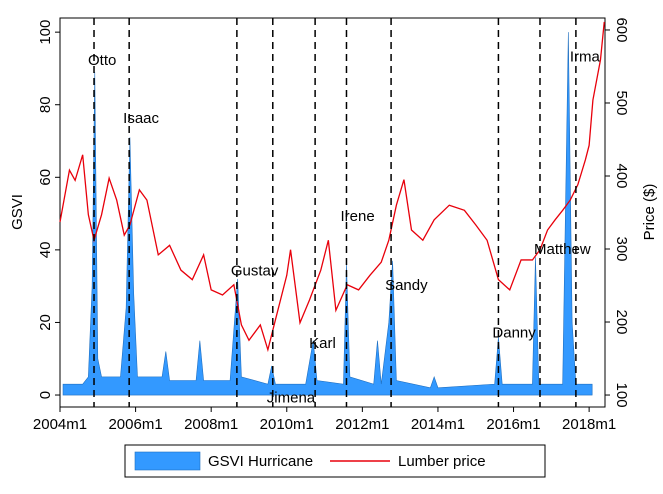 The height and width of the screenshot is (494, 663). What do you see at coordinates (322, 343) in the screenshot?
I see `event-label: Karl` at bounding box center [322, 343].